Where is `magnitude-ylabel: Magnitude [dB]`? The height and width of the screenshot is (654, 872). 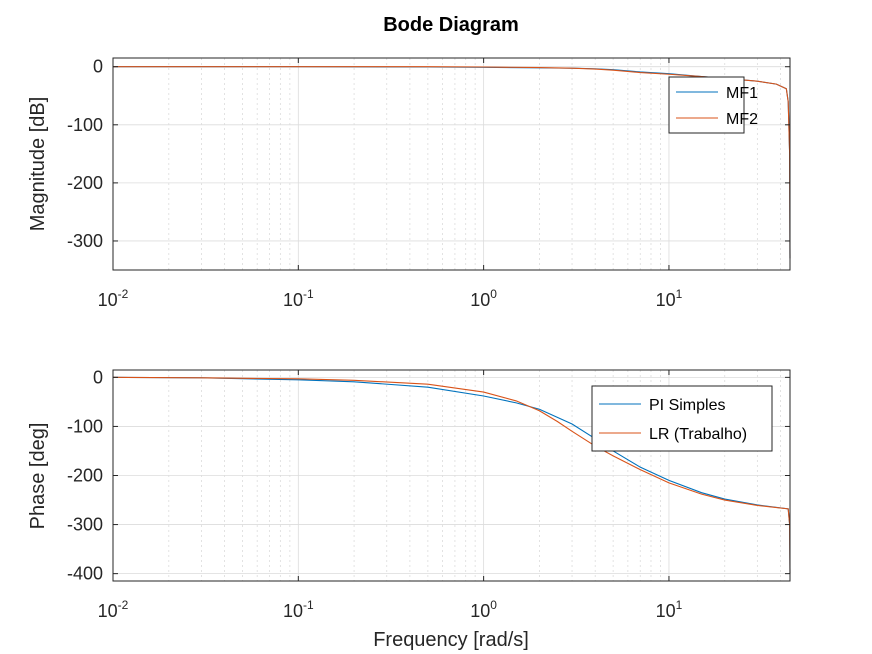 magnitude-ylabel: Magnitude [dB] is located at coordinates (38, 164).